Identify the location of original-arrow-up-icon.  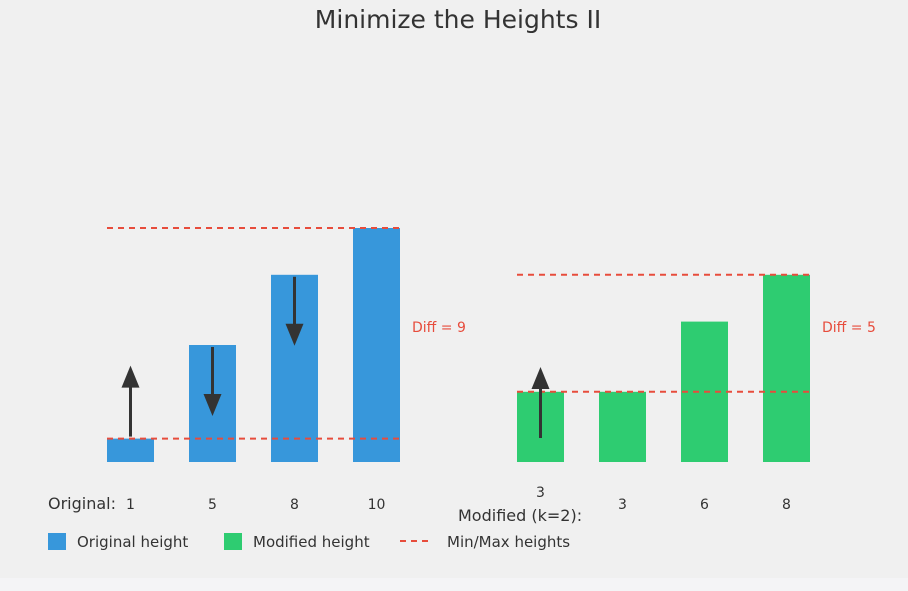
(130, 401).